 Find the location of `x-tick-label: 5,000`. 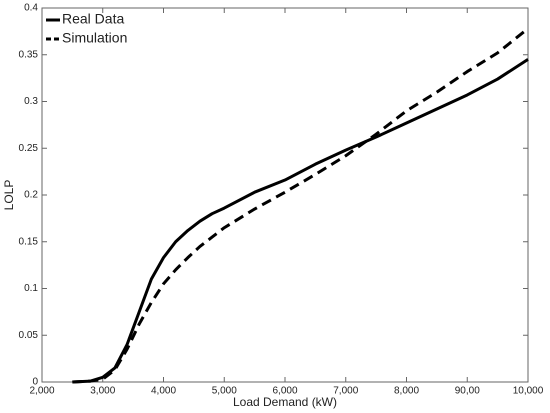

x-tick-label: 5,000 is located at coordinates (224, 391).